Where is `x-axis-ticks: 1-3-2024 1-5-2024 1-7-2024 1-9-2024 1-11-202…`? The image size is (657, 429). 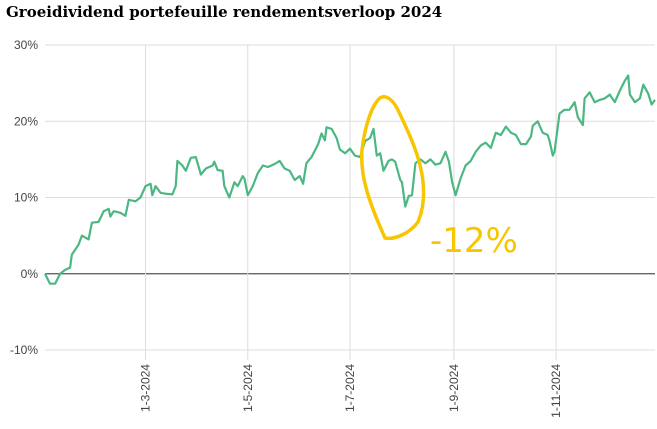
x-axis-ticks: 1-3-2024 1-5-2024 1-7-2024 1-9-2024 1-11-202… is located at coordinates (351, 391).